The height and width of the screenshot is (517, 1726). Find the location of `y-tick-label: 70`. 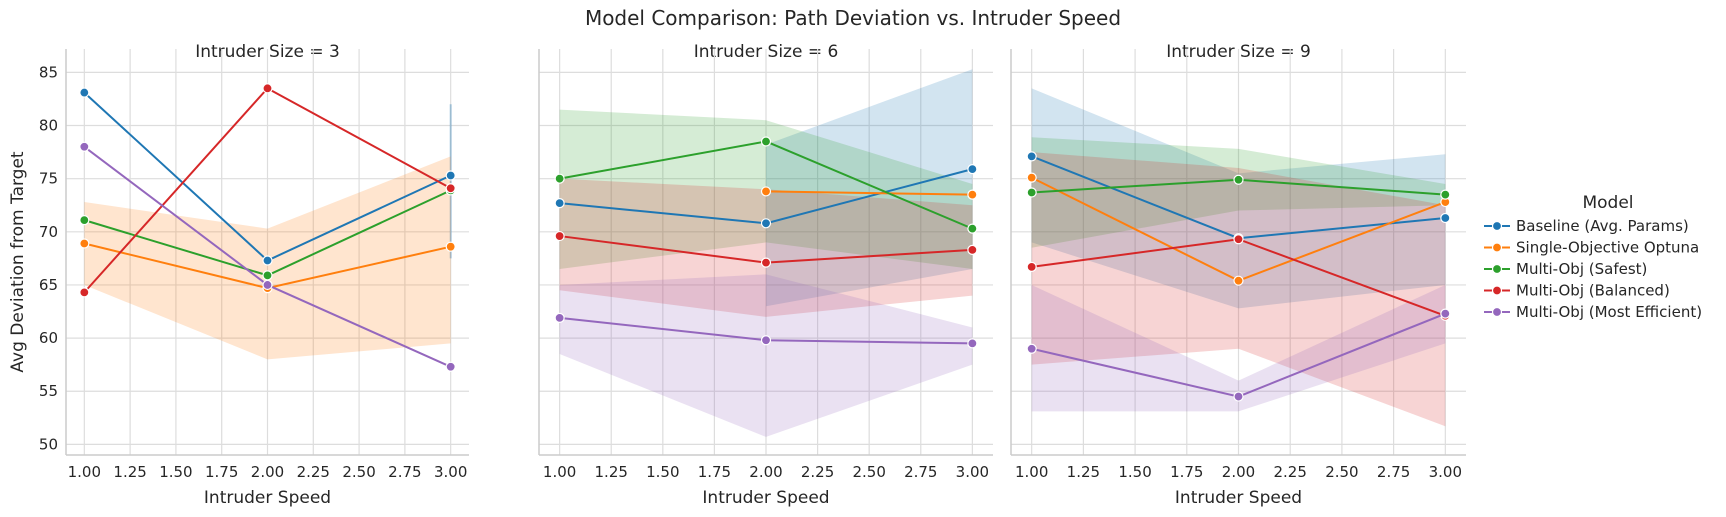

y-tick-label: 70 is located at coordinates (48, 232).